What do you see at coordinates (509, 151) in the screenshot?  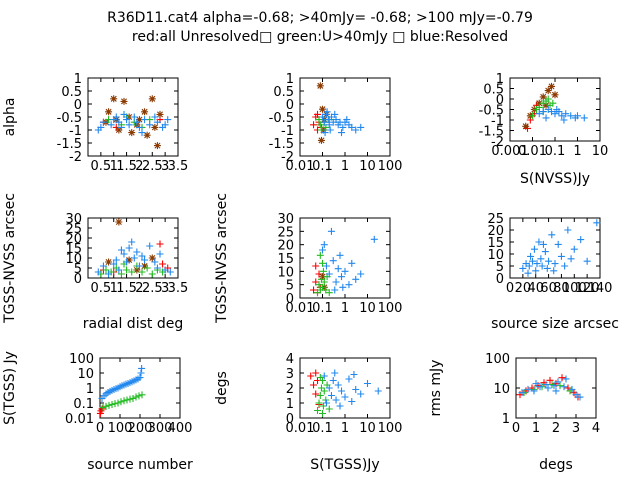 I see `x-tick-label: 0.001` at bounding box center [509, 151].